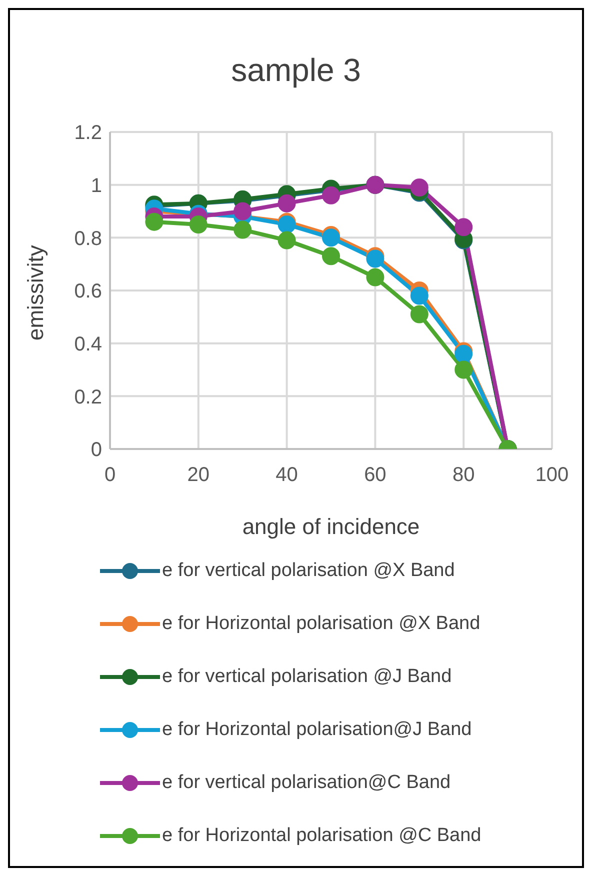 This screenshot has width=594, height=878. Describe the element at coordinates (88, 291) in the screenshot. I see `y-tick-label: 0.6` at that location.